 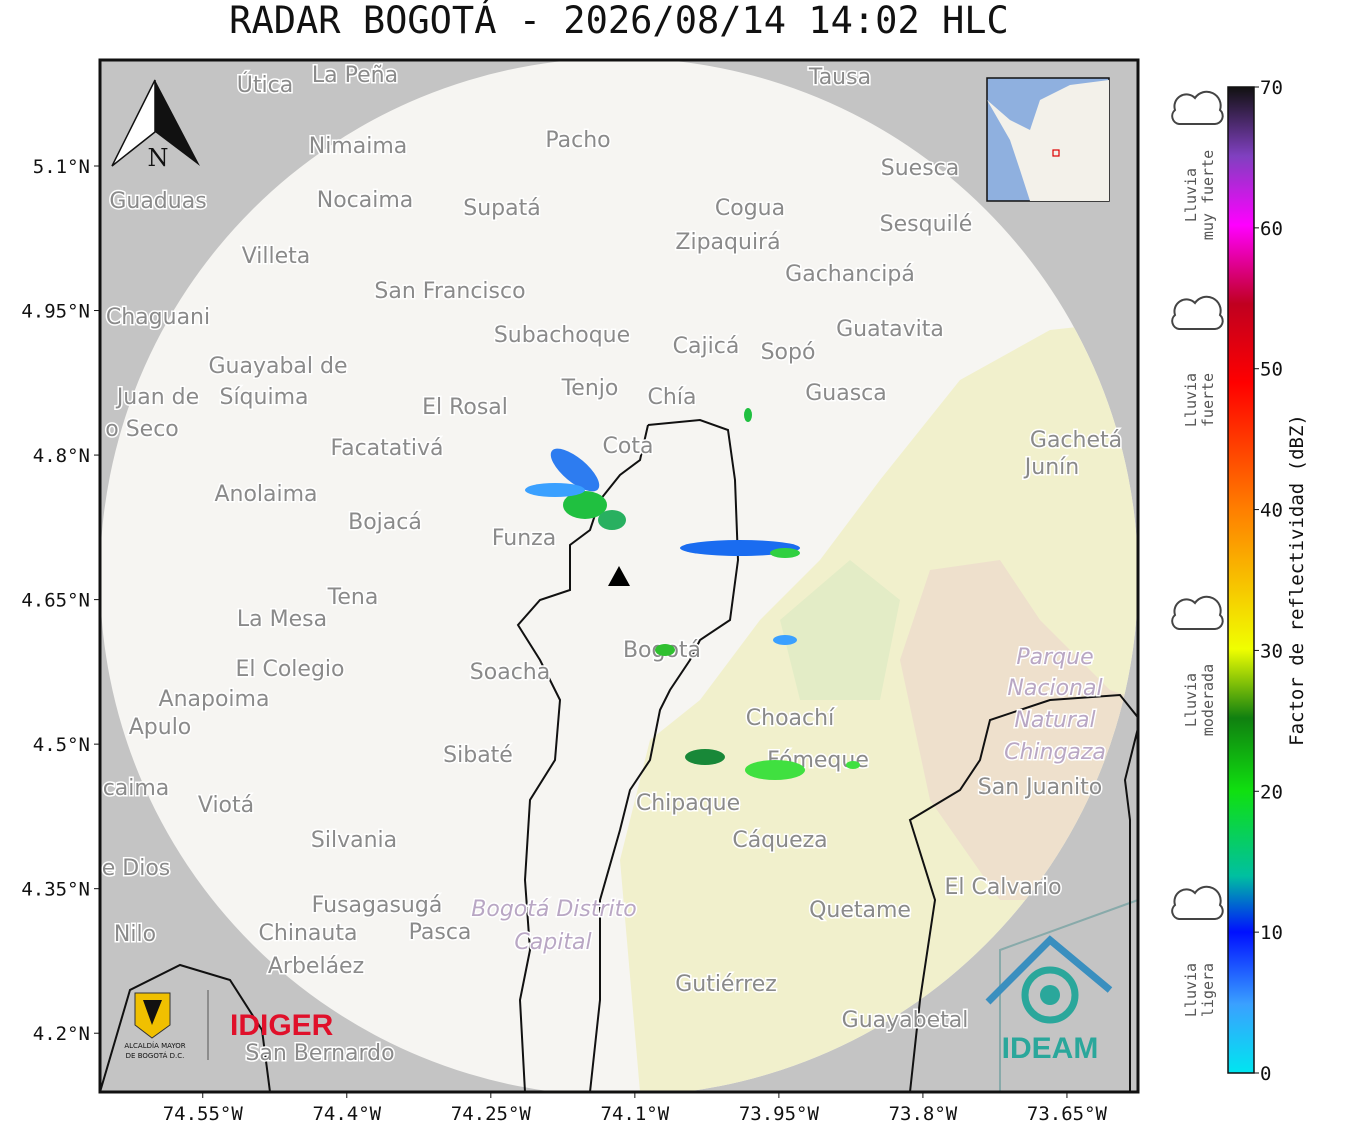 What do you see at coordinates (1271, 792) in the screenshot?
I see `colorbar-tick-label: 20` at bounding box center [1271, 792].